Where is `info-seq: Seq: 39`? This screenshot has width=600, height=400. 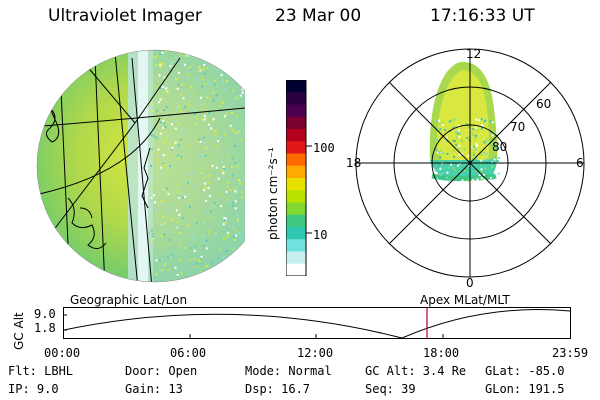 info-seq: Seq: 39 is located at coordinates (390, 389).